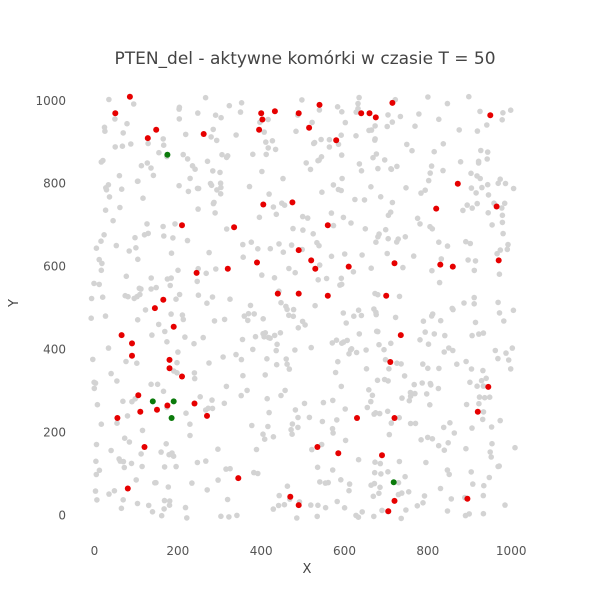 This screenshot has height=600, width=600. I want to click on x-axis-ticks: 0 200 400 600 800 1000, so click(309, 551).